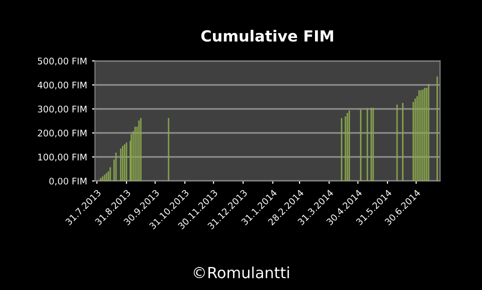 This screenshot has width=482, height=290. What do you see at coordinates (67, 182) in the screenshot?
I see `y-tick-label: 0,00 FIM` at bounding box center [67, 182].